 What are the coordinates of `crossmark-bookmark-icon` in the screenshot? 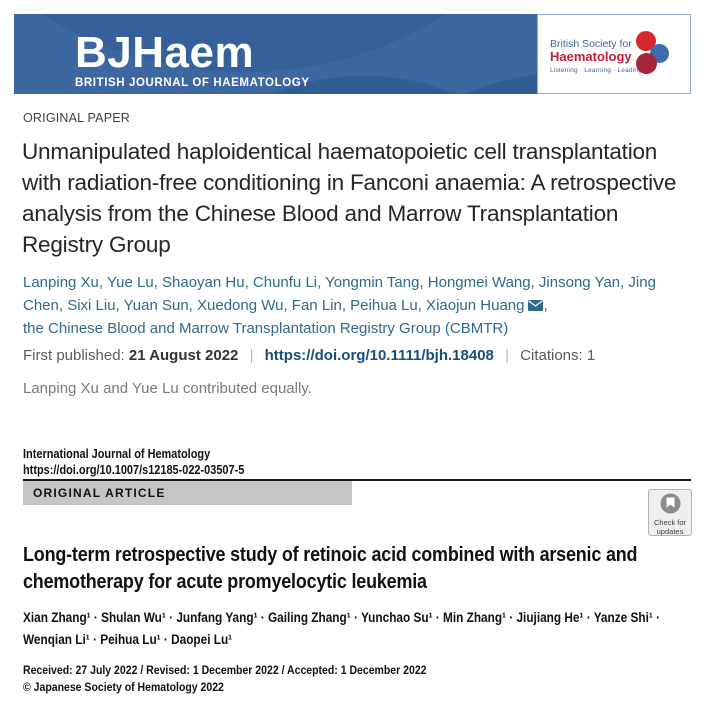 It's located at (670, 503).